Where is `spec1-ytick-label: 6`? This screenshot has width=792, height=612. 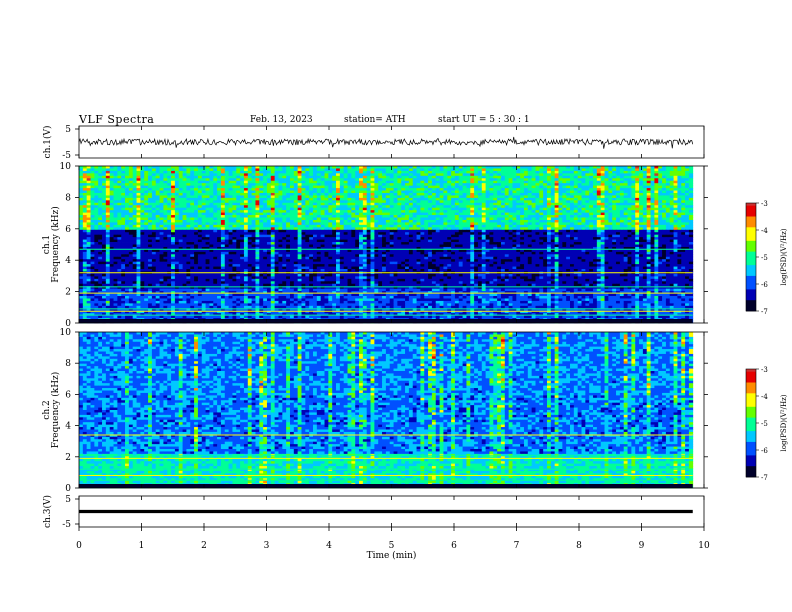
spec1-ytick-label: 6 is located at coordinates (68, 230).